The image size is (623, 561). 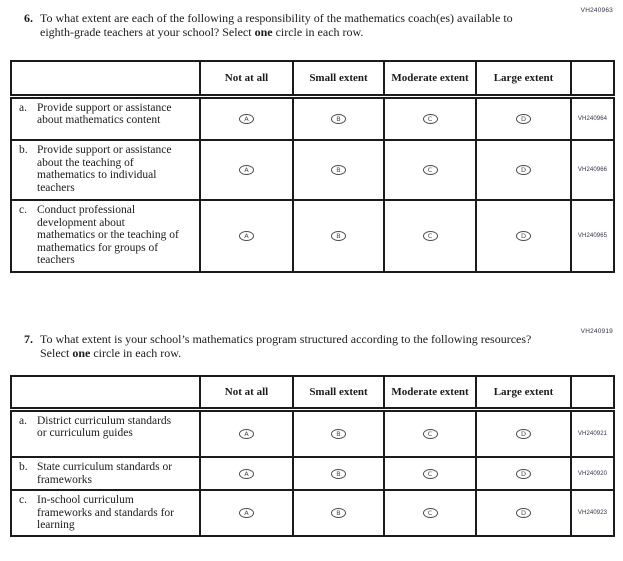 I want to click on q6-row-a-cell-large-extent: D, so click(x=523, y=118).